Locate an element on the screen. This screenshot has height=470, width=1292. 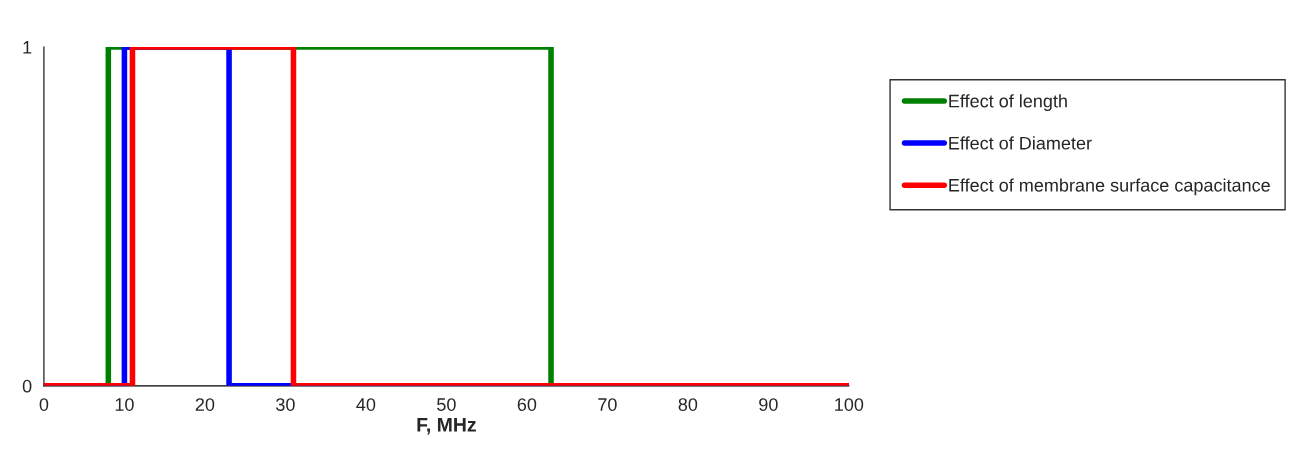
x-tick-label: 50 is located at coordinates (446, 404).